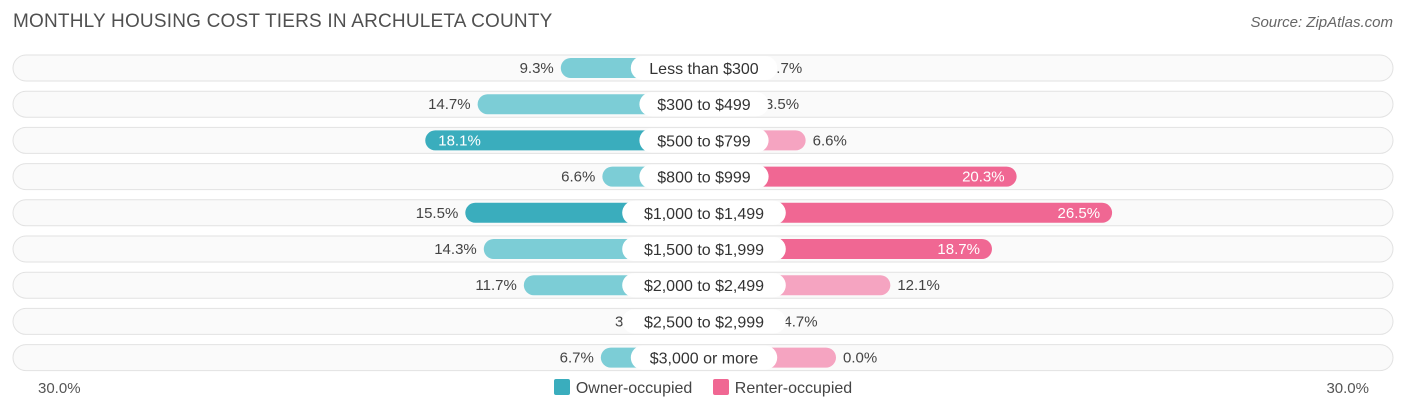 The width and height of the screenshot is (1406, 414). What do you see at coordinates (59, 388) in the screenshot?
I see `axis-label-left: 30.0%` at bounding box center [59, 388].